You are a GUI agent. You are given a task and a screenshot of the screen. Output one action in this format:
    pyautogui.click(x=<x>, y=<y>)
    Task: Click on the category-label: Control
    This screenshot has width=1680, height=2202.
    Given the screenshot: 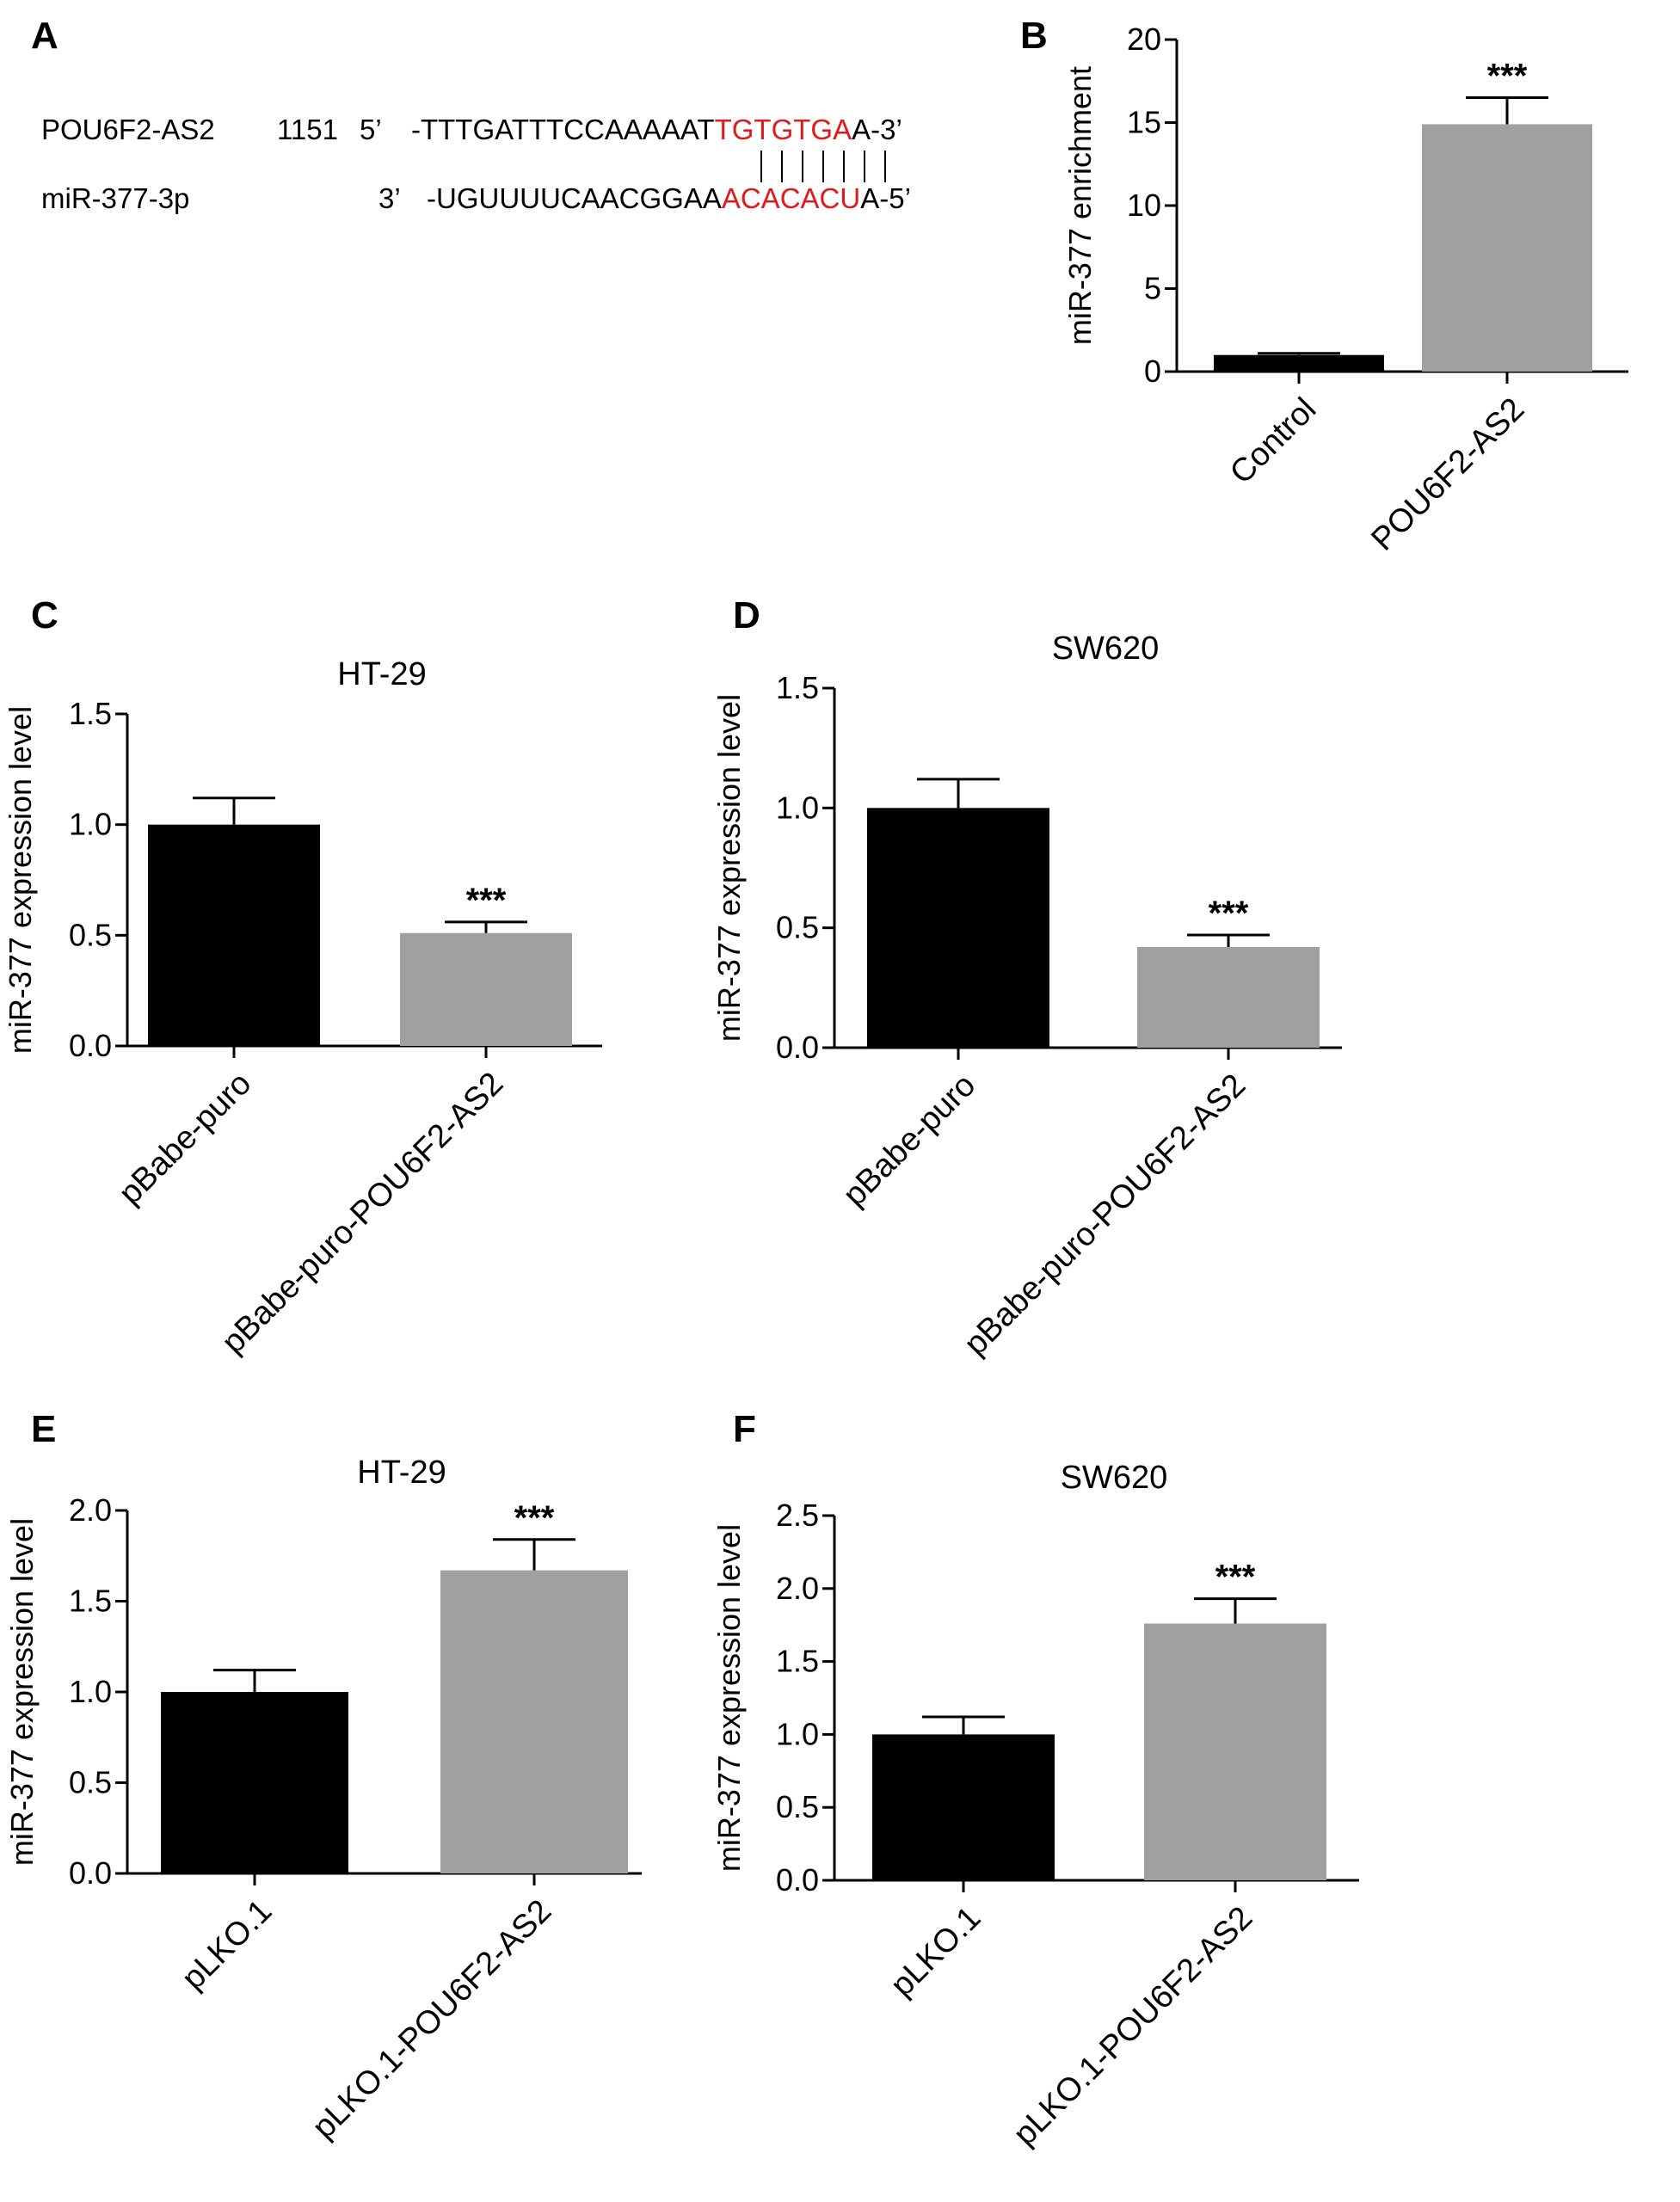 What is the action you would take?
    pyautogui.click(x=1273, y=441)
    